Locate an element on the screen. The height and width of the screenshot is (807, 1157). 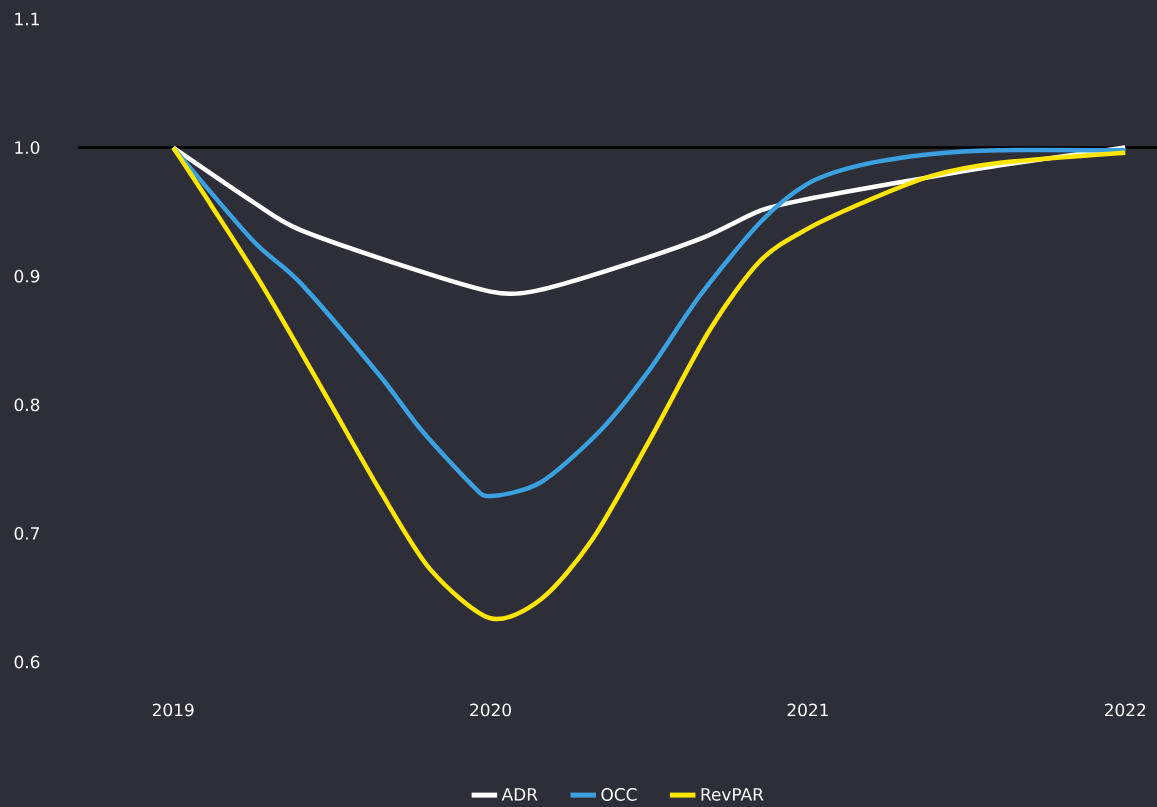
x-tick-label: 2021 is located at coordinates (807, 710).